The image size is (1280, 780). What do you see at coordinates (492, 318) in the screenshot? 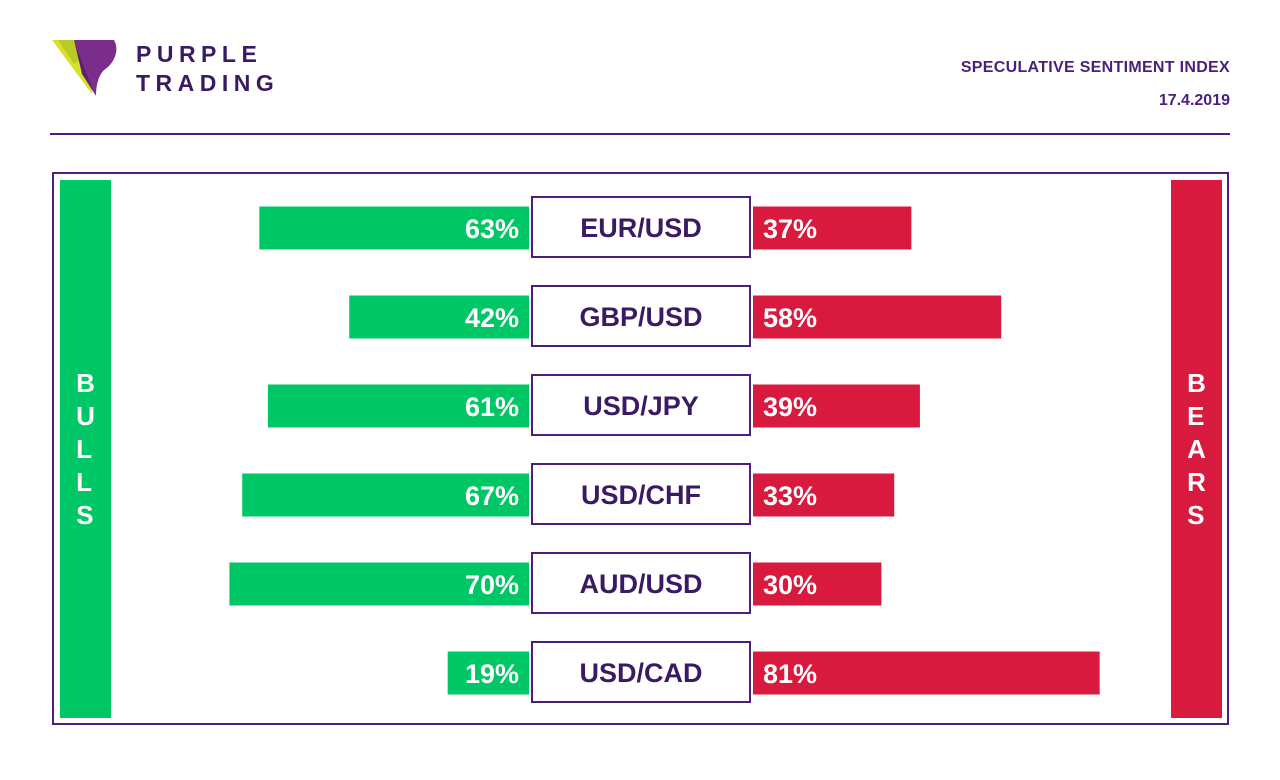
I see `bulls-value-label: 42%` at bounding box center [492, 318].